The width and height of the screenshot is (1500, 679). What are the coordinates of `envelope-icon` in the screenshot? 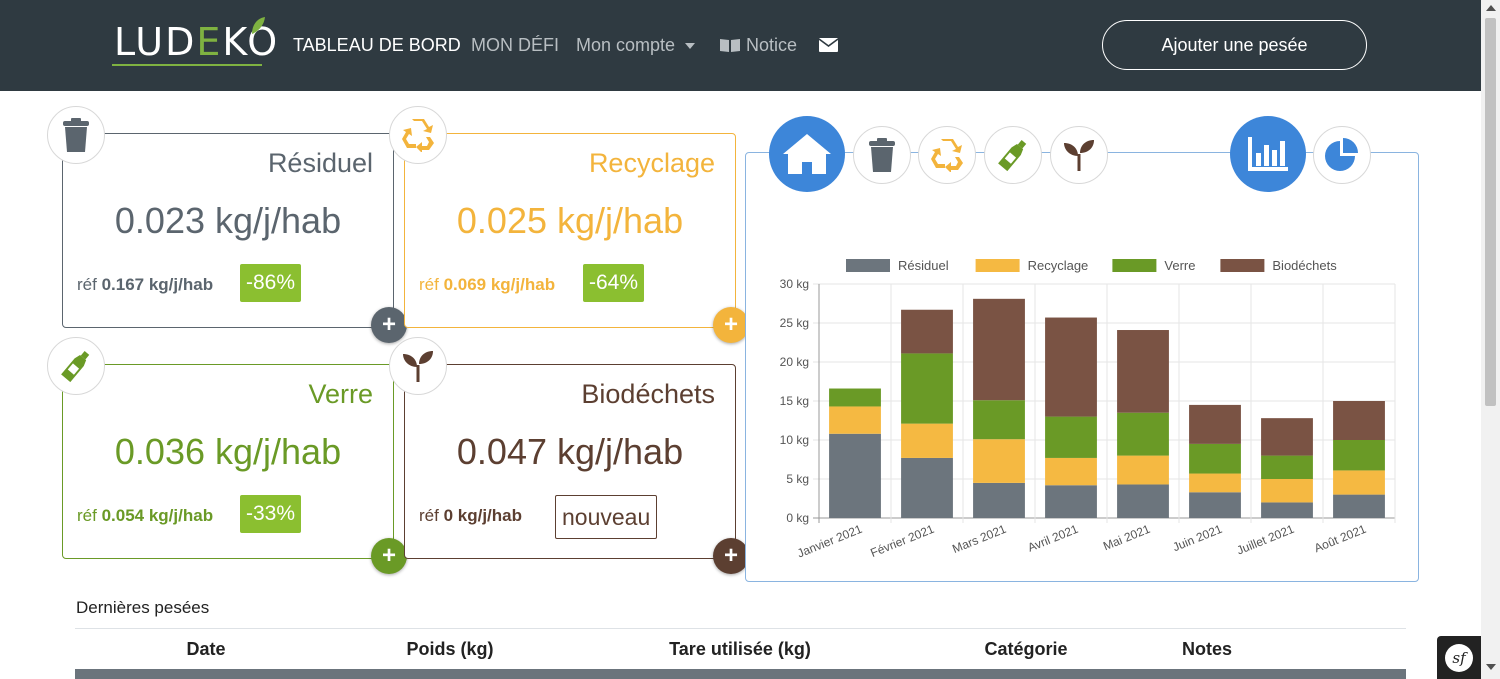 It's located at (828, 45).